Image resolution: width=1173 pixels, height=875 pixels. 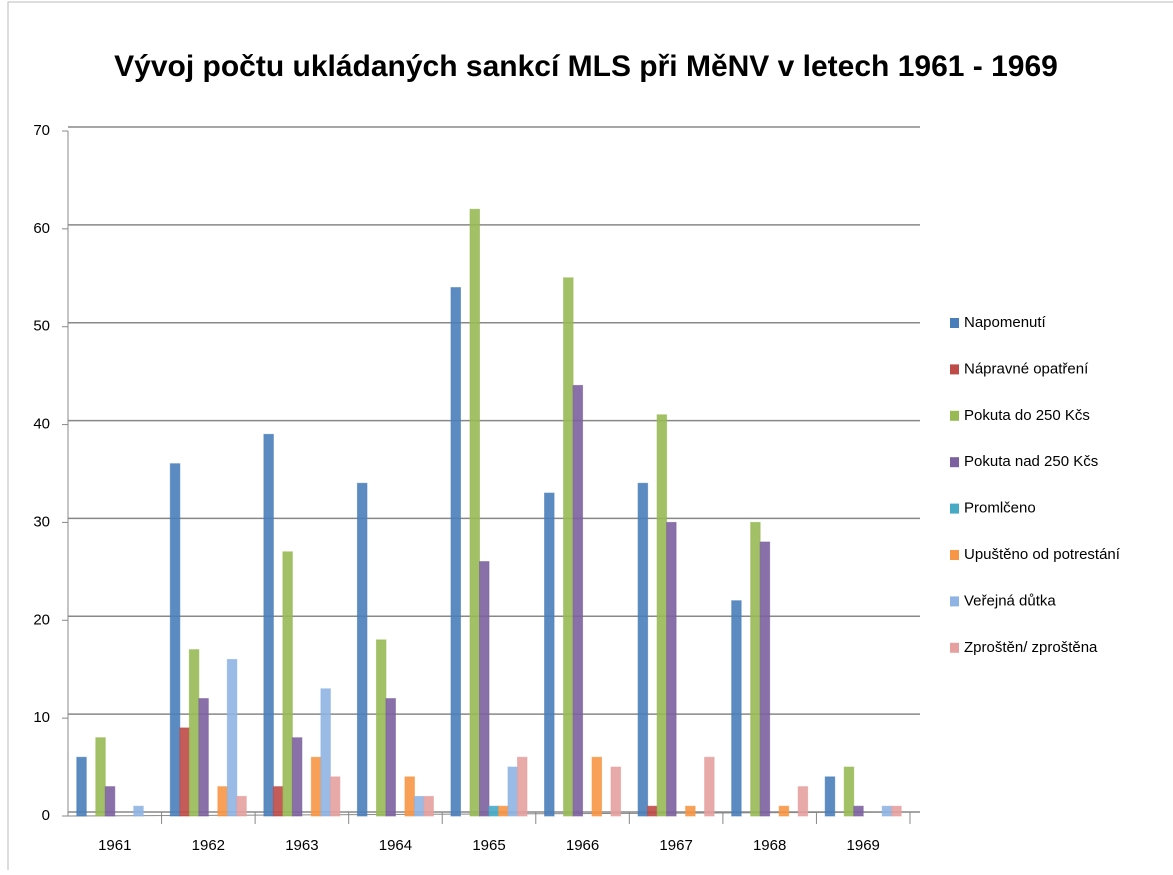 I want to click on y-tick-label: 70, so click(x=41, y=130).